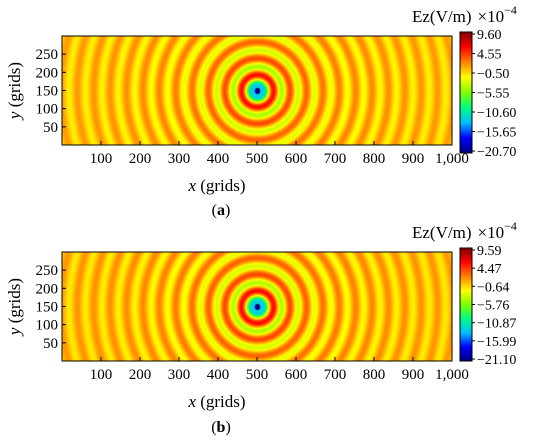 The width and height of the screenshot is (550, 446). Describe the element at coordinates (496, 133) in the screenshot. I see `colorbar-tick-label: −15.65` at that location.